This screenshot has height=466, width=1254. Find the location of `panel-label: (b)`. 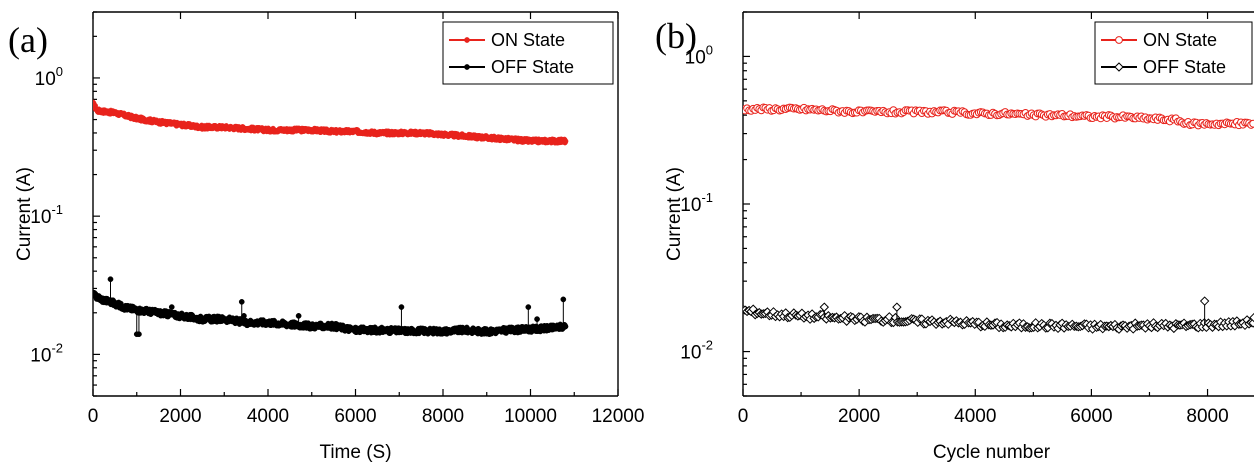

panel-label: (b) is located at coordinates (676, 36).